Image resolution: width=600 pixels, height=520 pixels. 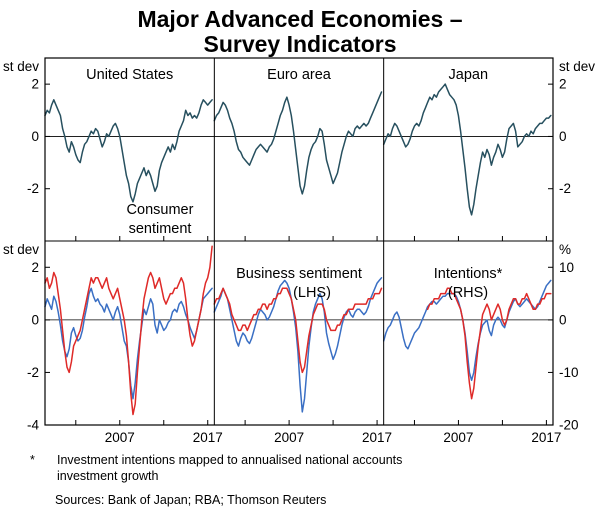 What do you see at coordinates (299, 19) in the screenshot?
I see `chart-title-line1: Major Advanced Economies –` at bounding box center [299, 19].